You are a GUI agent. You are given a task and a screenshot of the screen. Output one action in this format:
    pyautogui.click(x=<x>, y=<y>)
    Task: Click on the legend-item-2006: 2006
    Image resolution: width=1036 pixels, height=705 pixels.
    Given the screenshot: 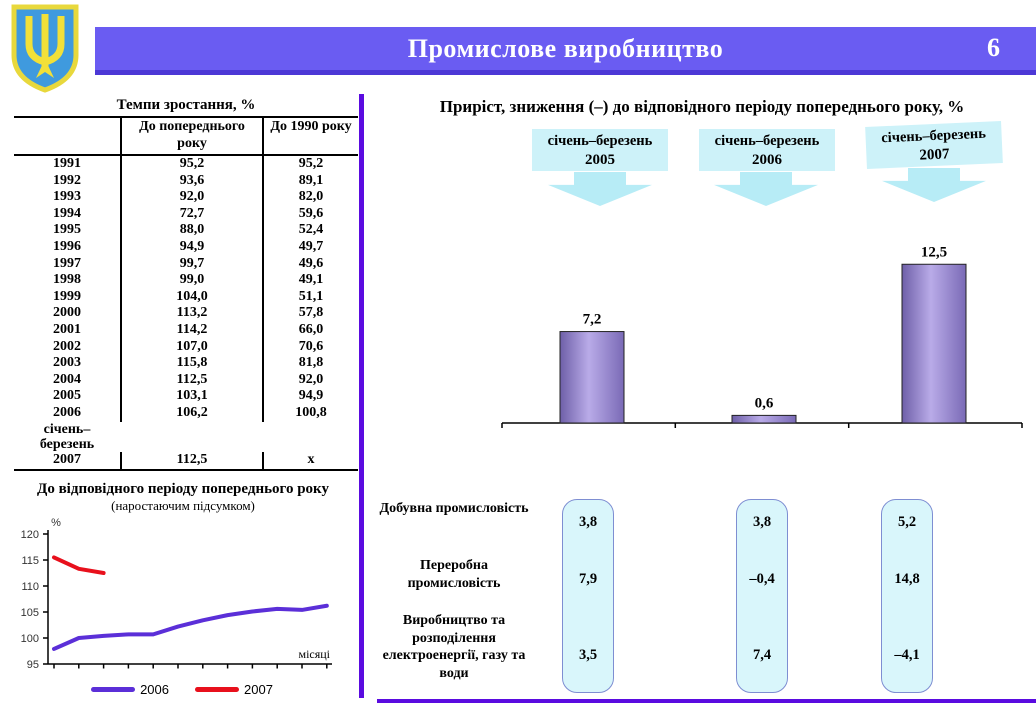 What is the action you would take?
    pyautogui.click(x=130, y=689)
    